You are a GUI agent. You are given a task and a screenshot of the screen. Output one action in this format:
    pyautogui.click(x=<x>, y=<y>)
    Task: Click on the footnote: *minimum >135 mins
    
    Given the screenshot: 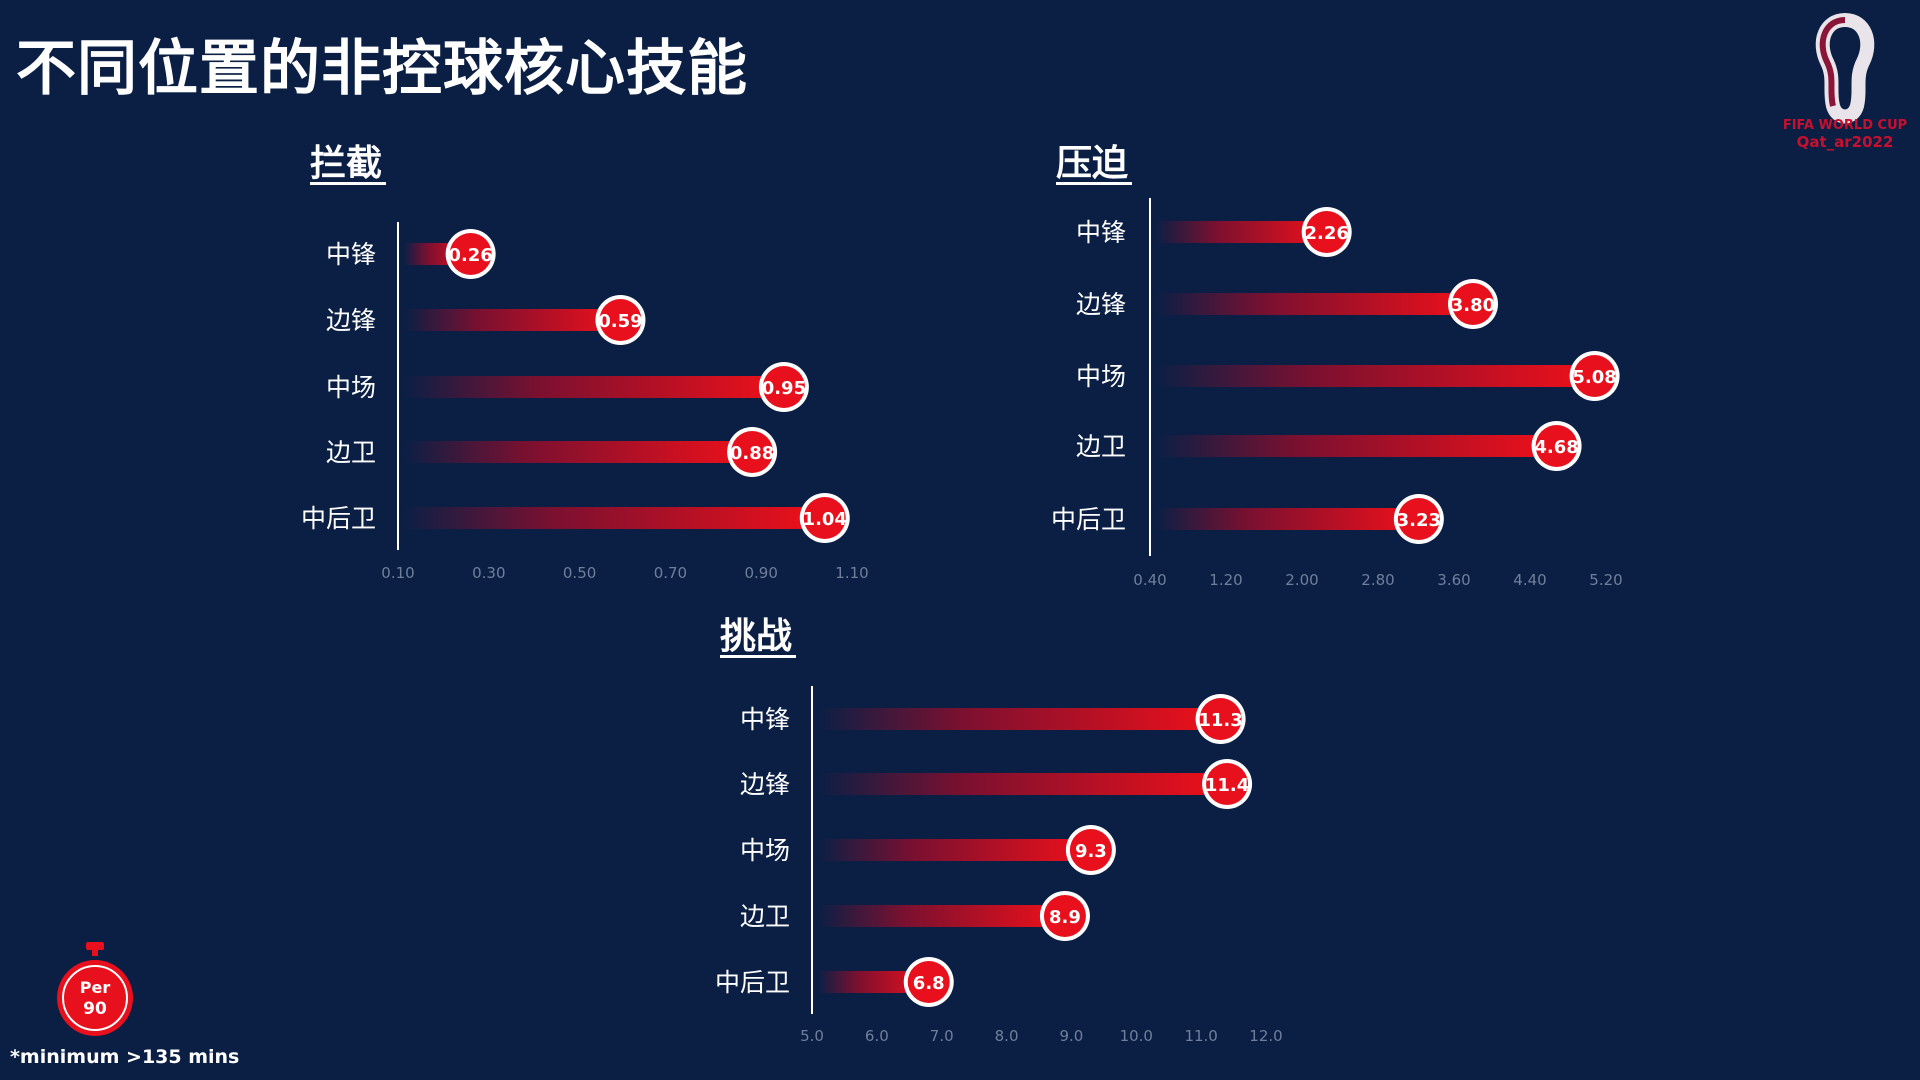 What is the action you would take?
    pyautogui.click(x=125, y=1057)
    